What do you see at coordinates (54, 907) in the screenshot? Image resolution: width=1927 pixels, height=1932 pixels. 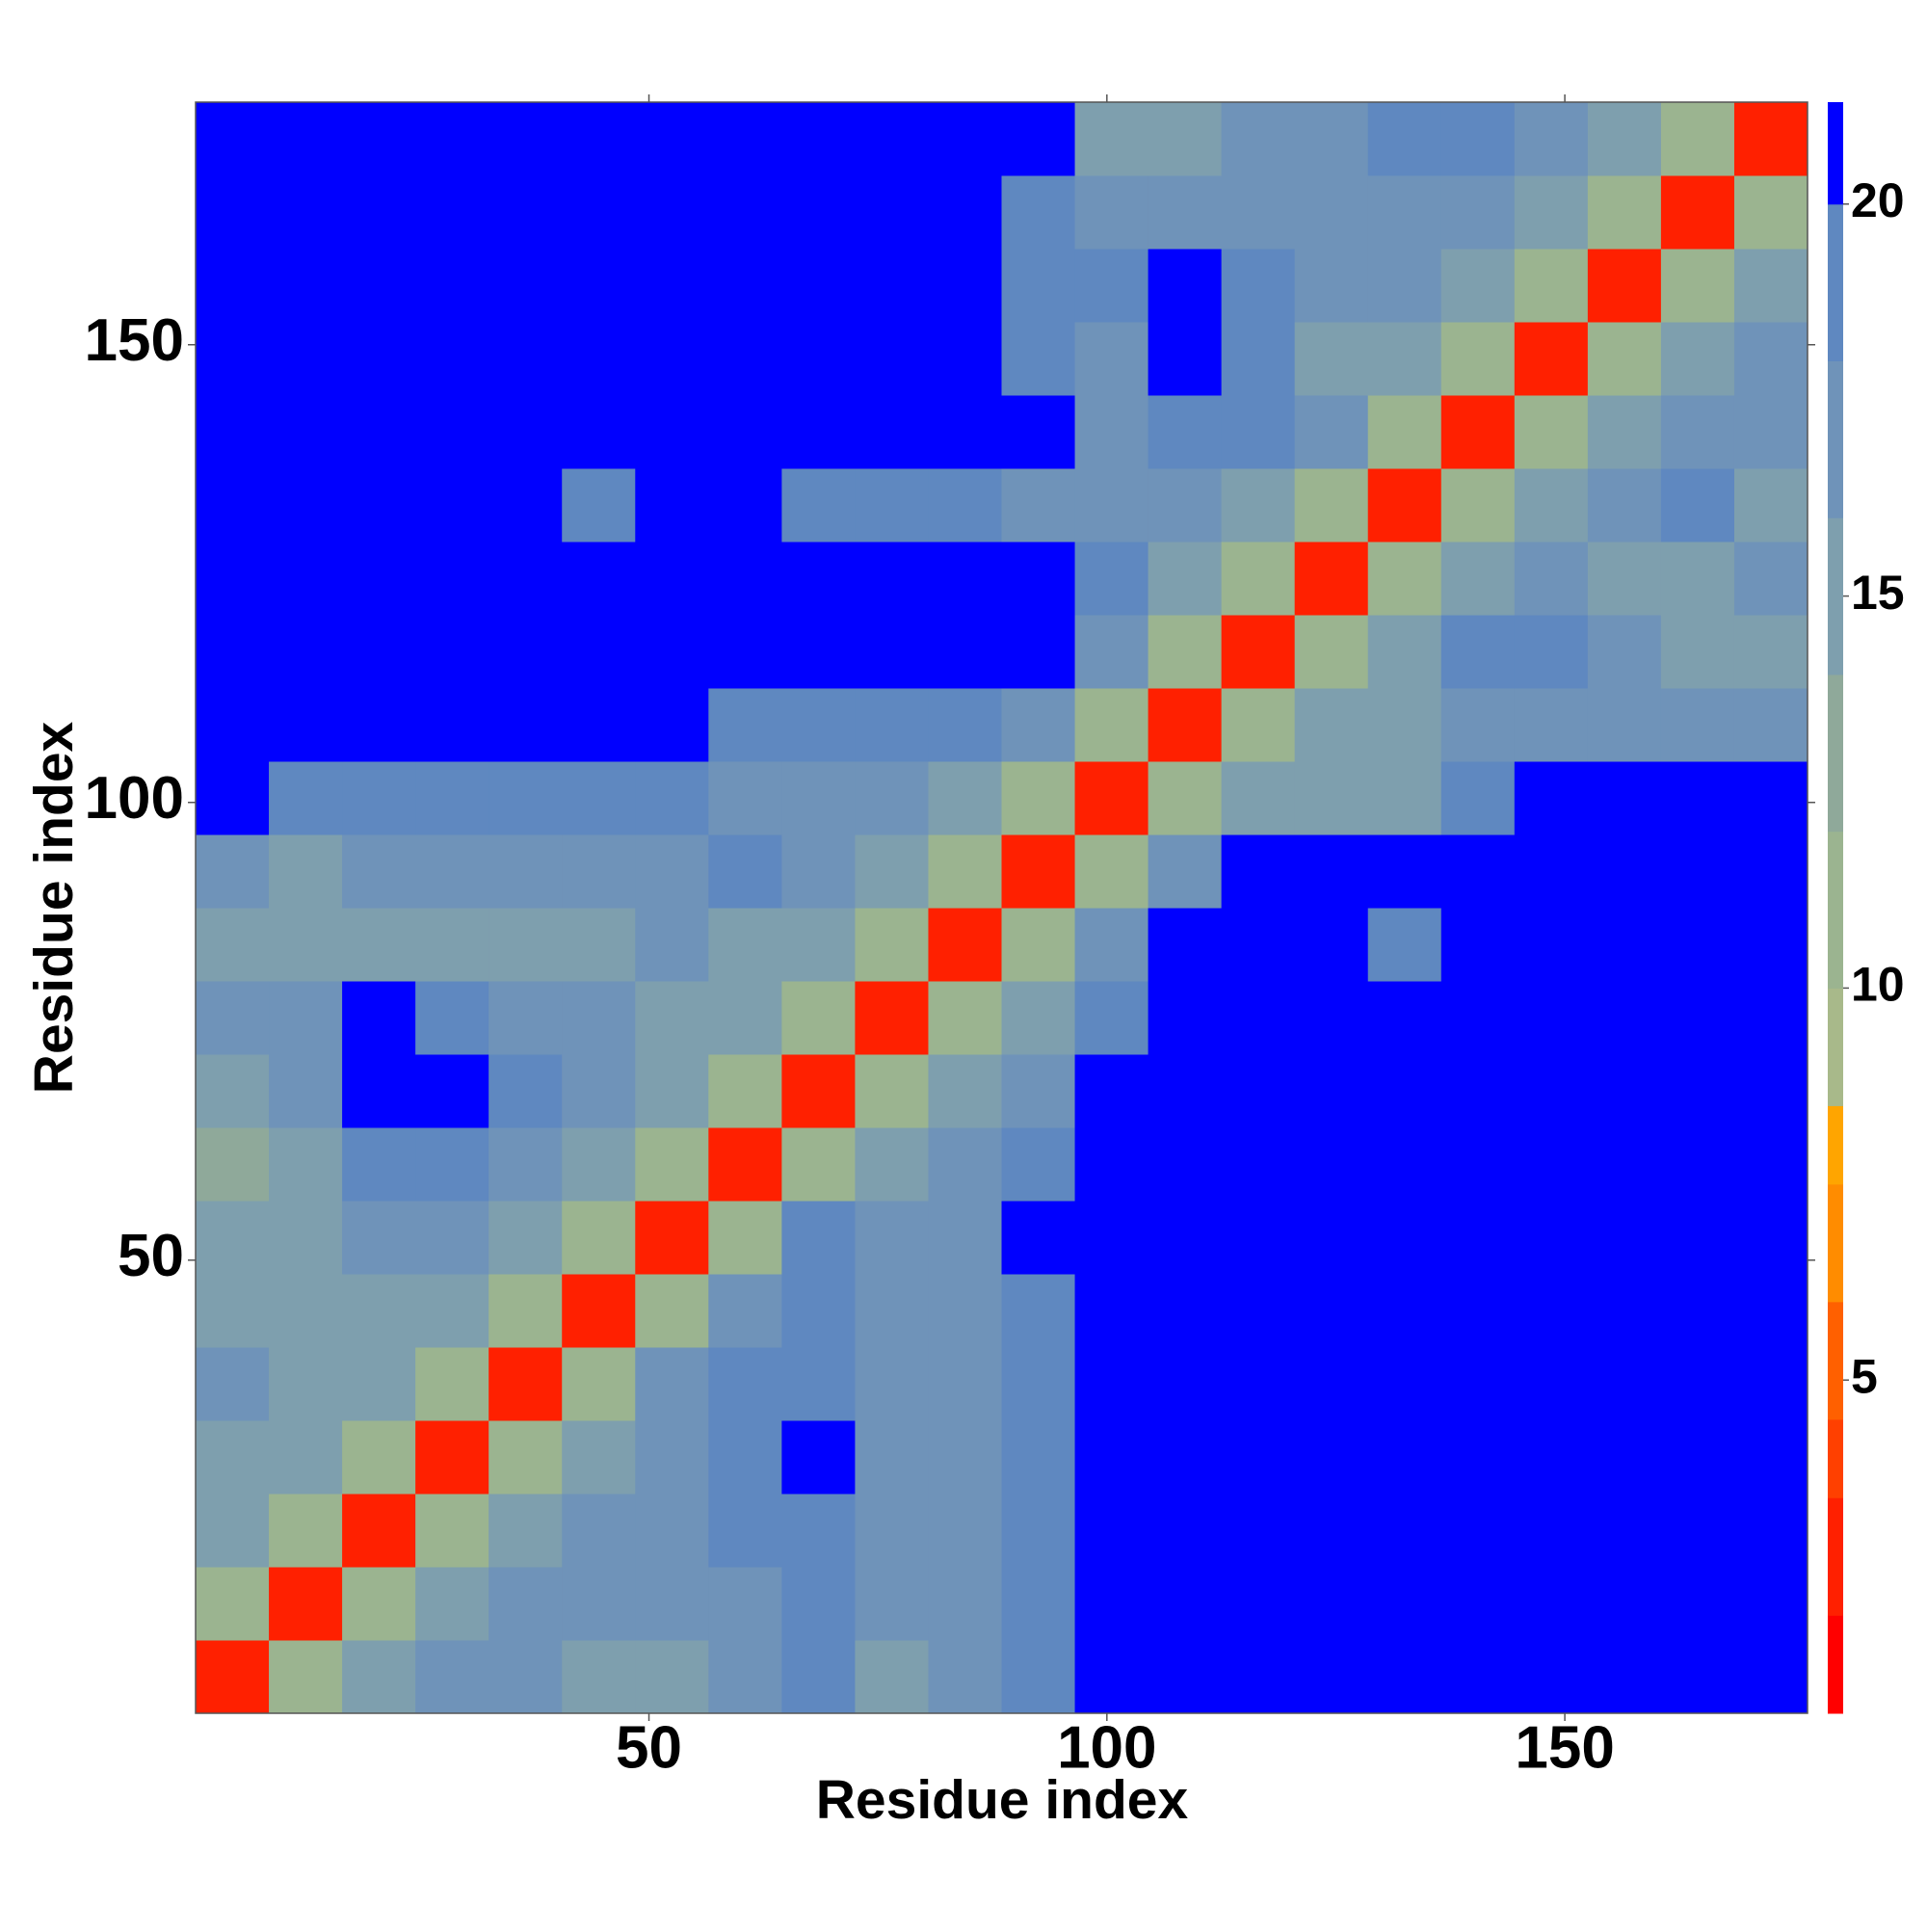 I see `y-axis-title: Residue index` at bounding box center [54, 907].